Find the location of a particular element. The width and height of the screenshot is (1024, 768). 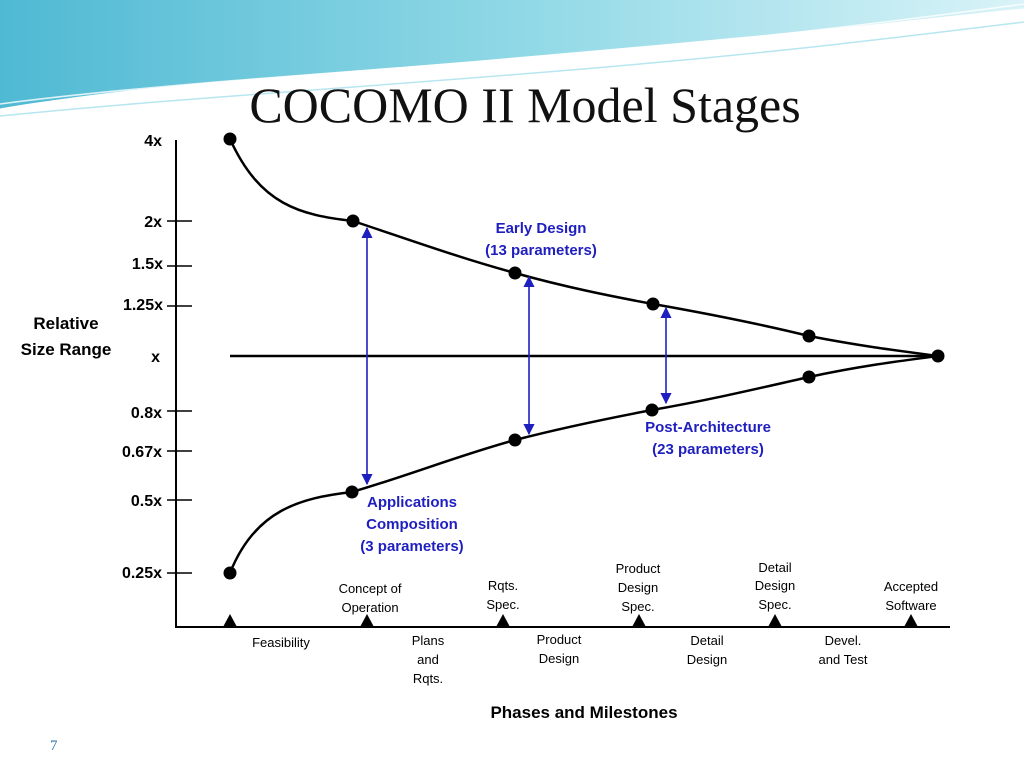

phase-product-design-line1: Product is located at coordinates (559, 639).